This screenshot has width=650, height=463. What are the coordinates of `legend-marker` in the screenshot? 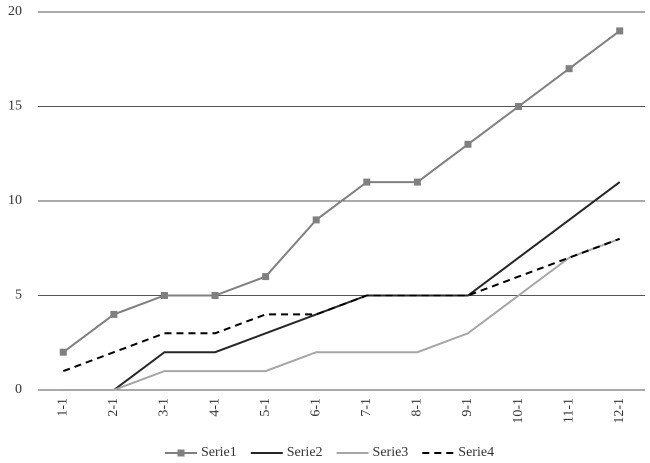 It's located at (181, 453).